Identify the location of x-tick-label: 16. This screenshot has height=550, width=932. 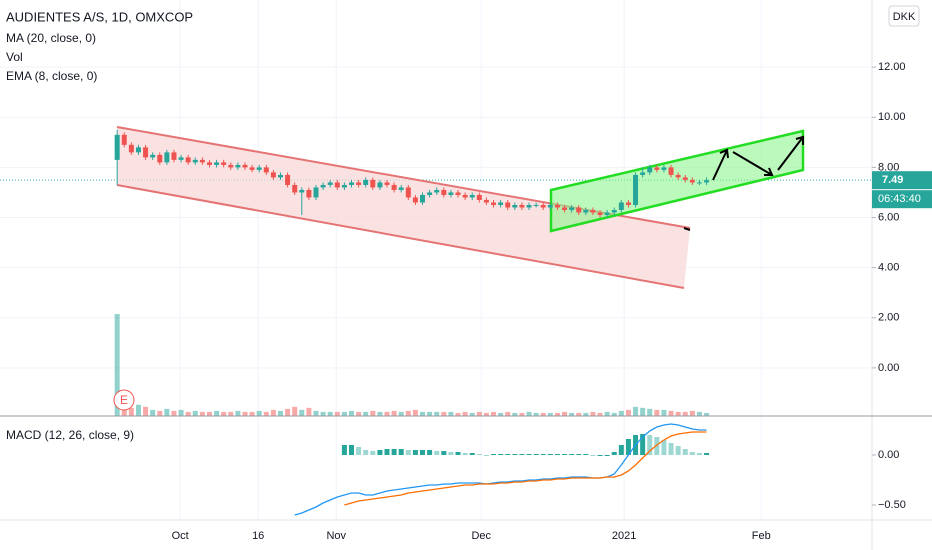
(258, 536).